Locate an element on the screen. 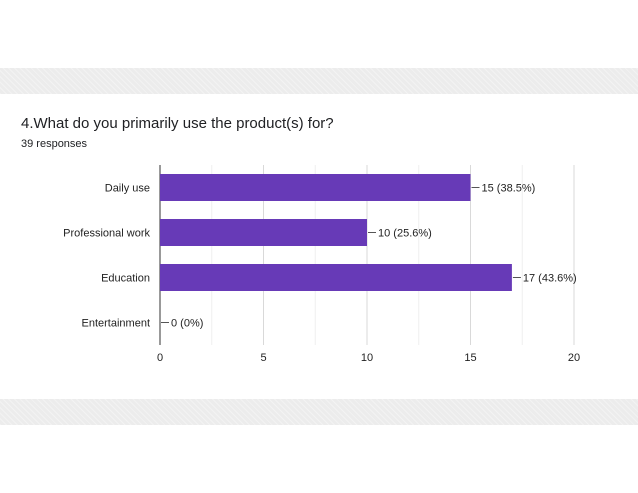 The image size is (638, 493). chart-ticks: 0 5 10 15 20 is located at coordinates (368, 358).